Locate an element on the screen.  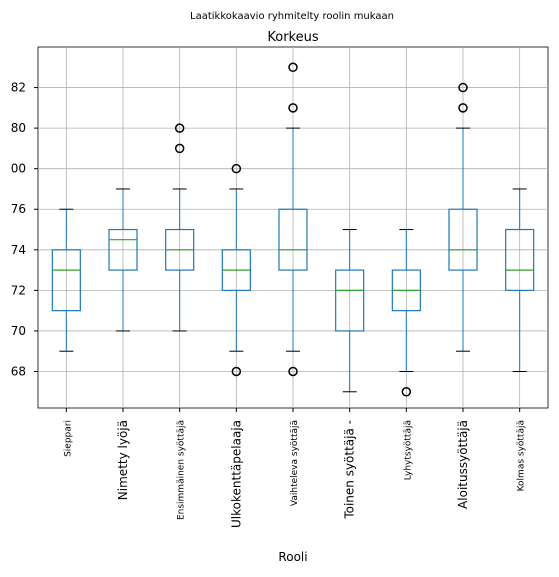
y-tick-label: 82 is located at coordinates (18, 88).